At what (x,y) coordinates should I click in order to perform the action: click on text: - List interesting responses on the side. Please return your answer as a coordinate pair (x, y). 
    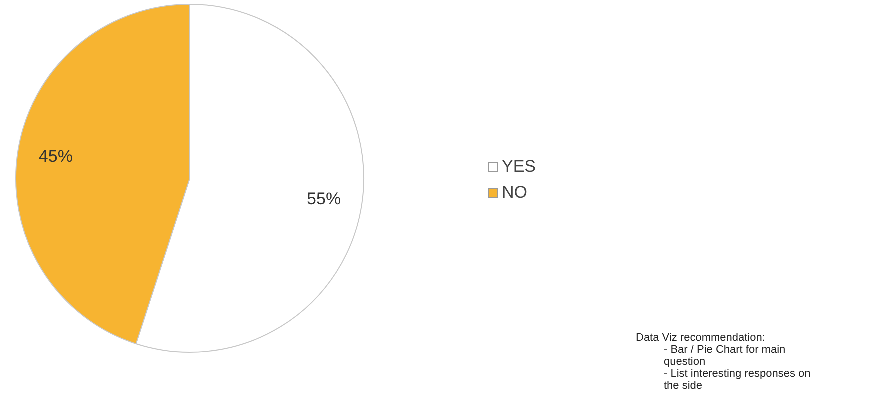
    Looking at the image, I should click on (738, 380).